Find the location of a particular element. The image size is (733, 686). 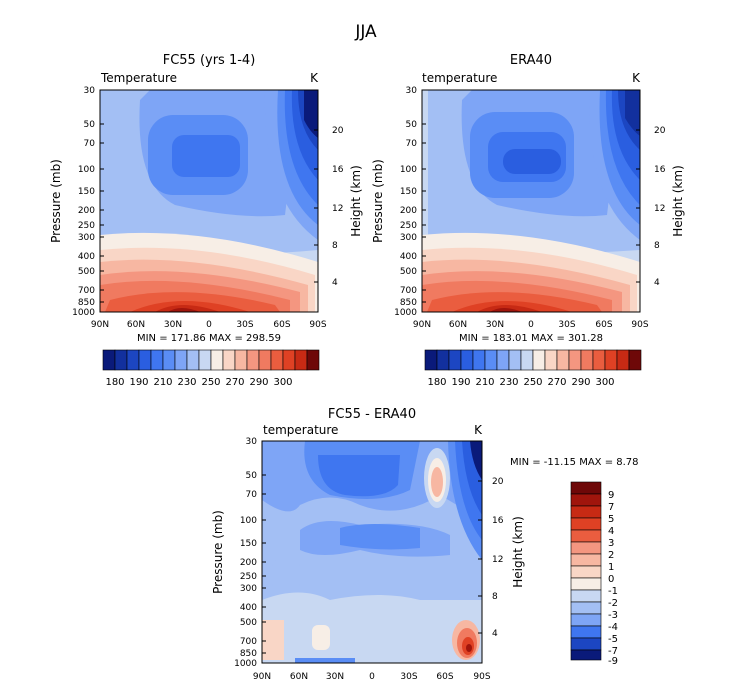

panel-era40-ylabel: Pressure (mb) is located at coordinates (378, 201).